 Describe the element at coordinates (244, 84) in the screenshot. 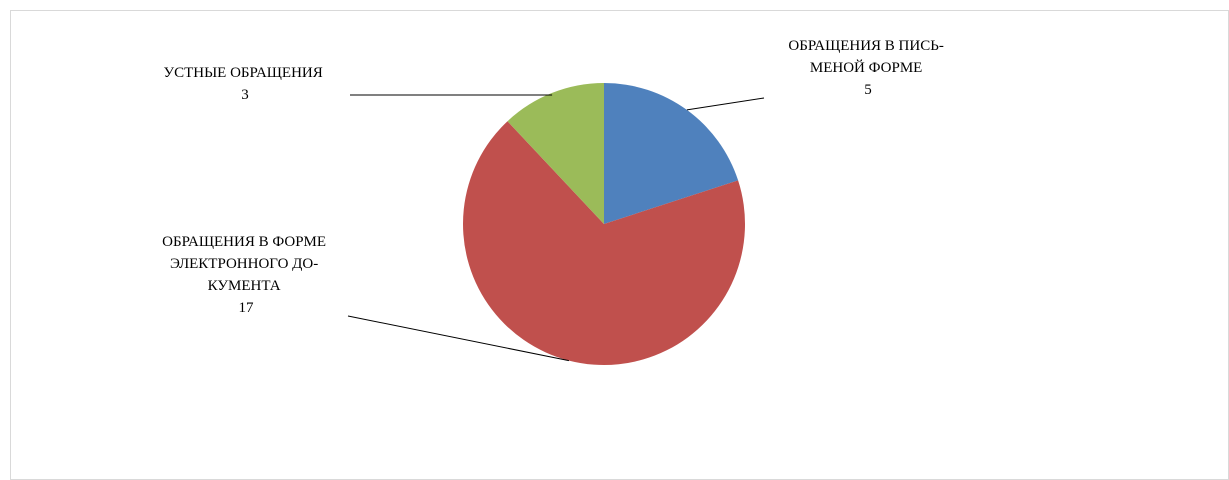

I see `slice-label-ustnye: УСТНЫЕ ОБРАЩЕНИЯ 3` at that location.